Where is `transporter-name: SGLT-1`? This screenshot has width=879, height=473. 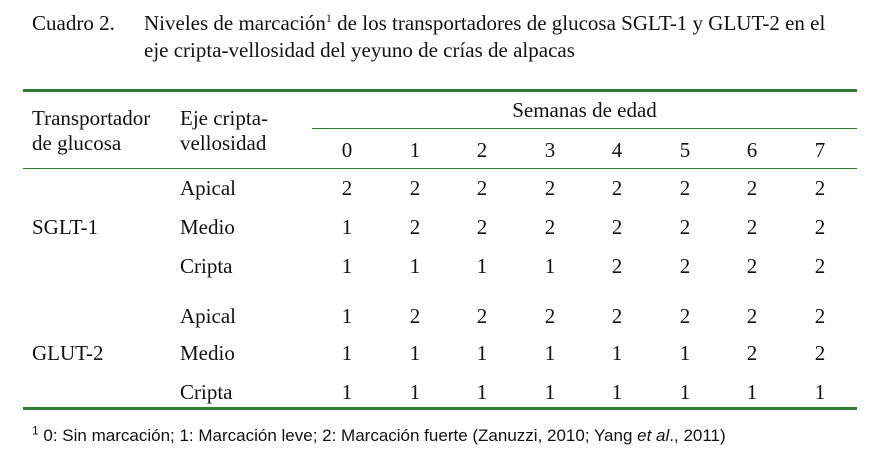 transporter-name: SGLT-1 is located at coordinates (65, 227).